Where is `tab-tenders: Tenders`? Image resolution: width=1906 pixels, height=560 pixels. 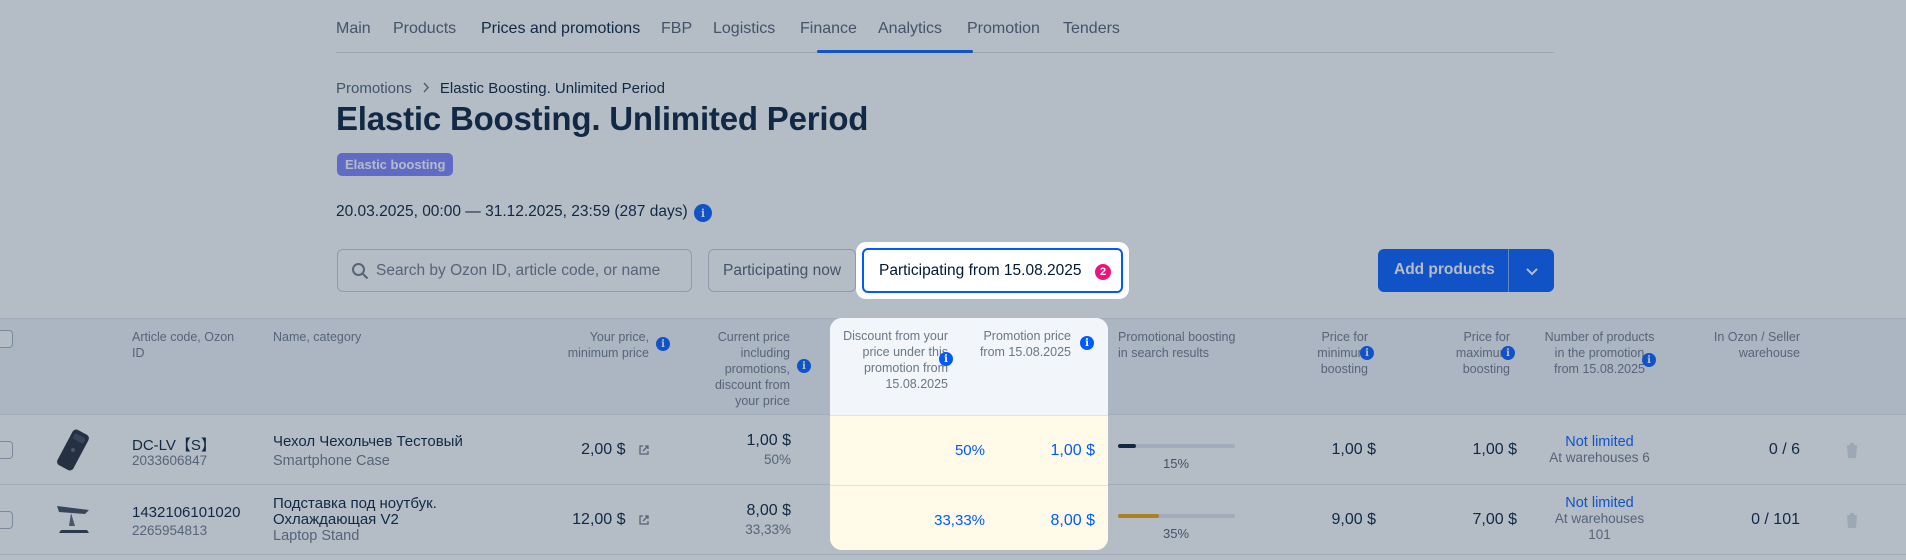
tab-tenders: Tenders is located at coordinates (1091, 28).